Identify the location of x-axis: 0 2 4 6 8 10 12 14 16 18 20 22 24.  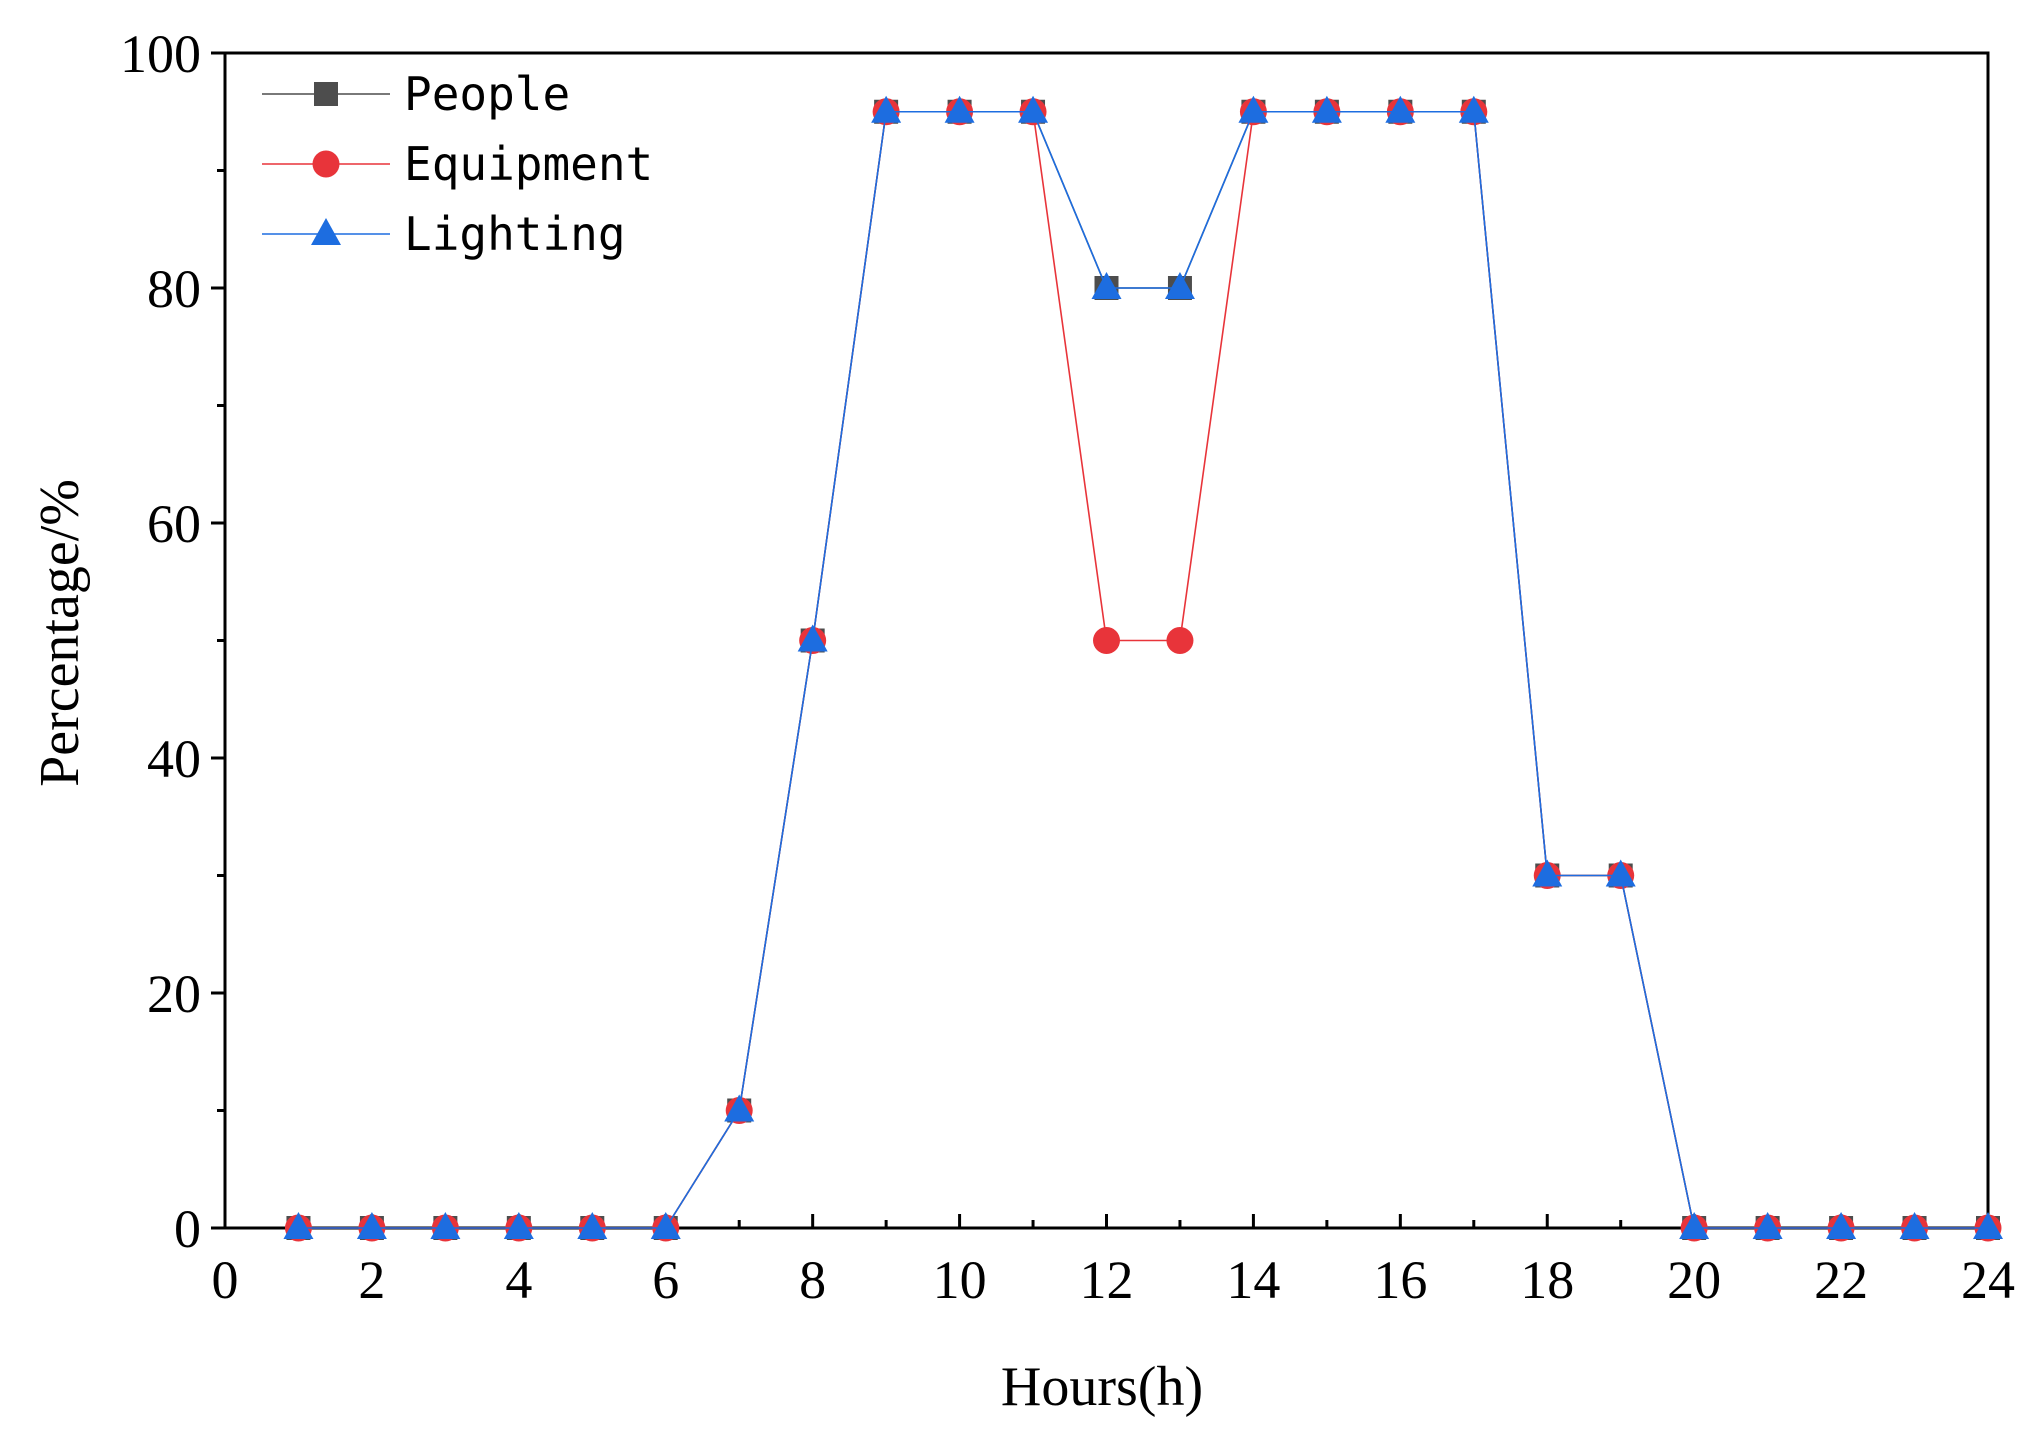
(1113, 1262).